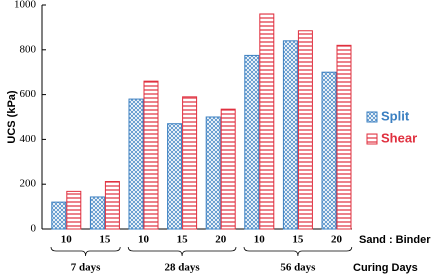  Describe the element at coordinates (28, 94) in the screenshot. I see `y-tick-label: 600` at that location.